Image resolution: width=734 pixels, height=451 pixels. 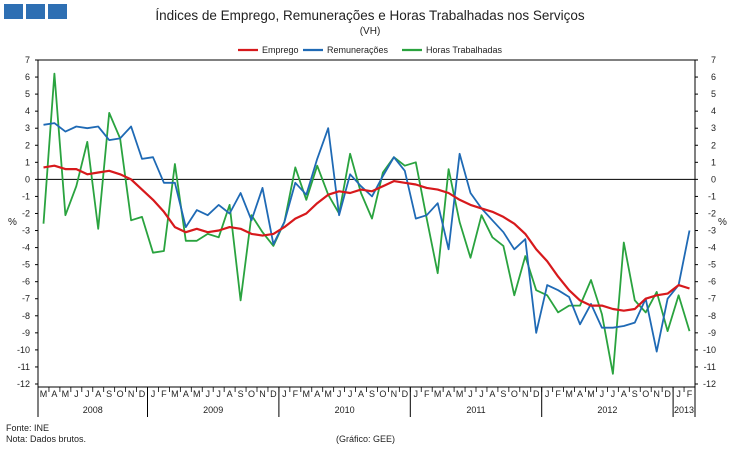 I want to click on y-tick-label-right: -6, so click(x=712, y=282).